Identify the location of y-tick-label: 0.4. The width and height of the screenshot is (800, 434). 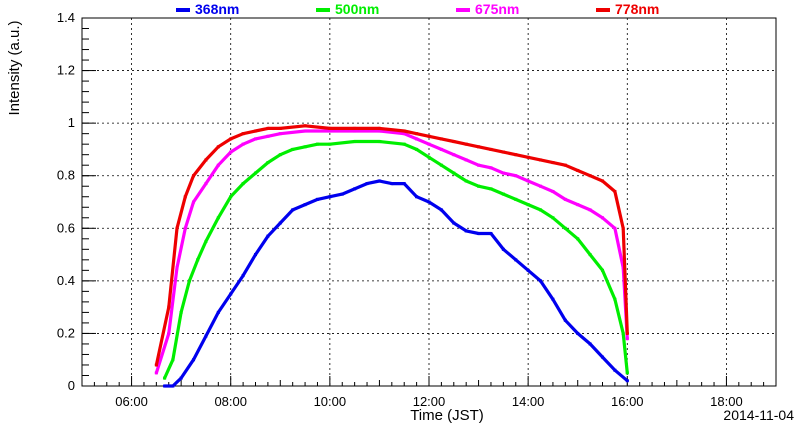
(66, 280).